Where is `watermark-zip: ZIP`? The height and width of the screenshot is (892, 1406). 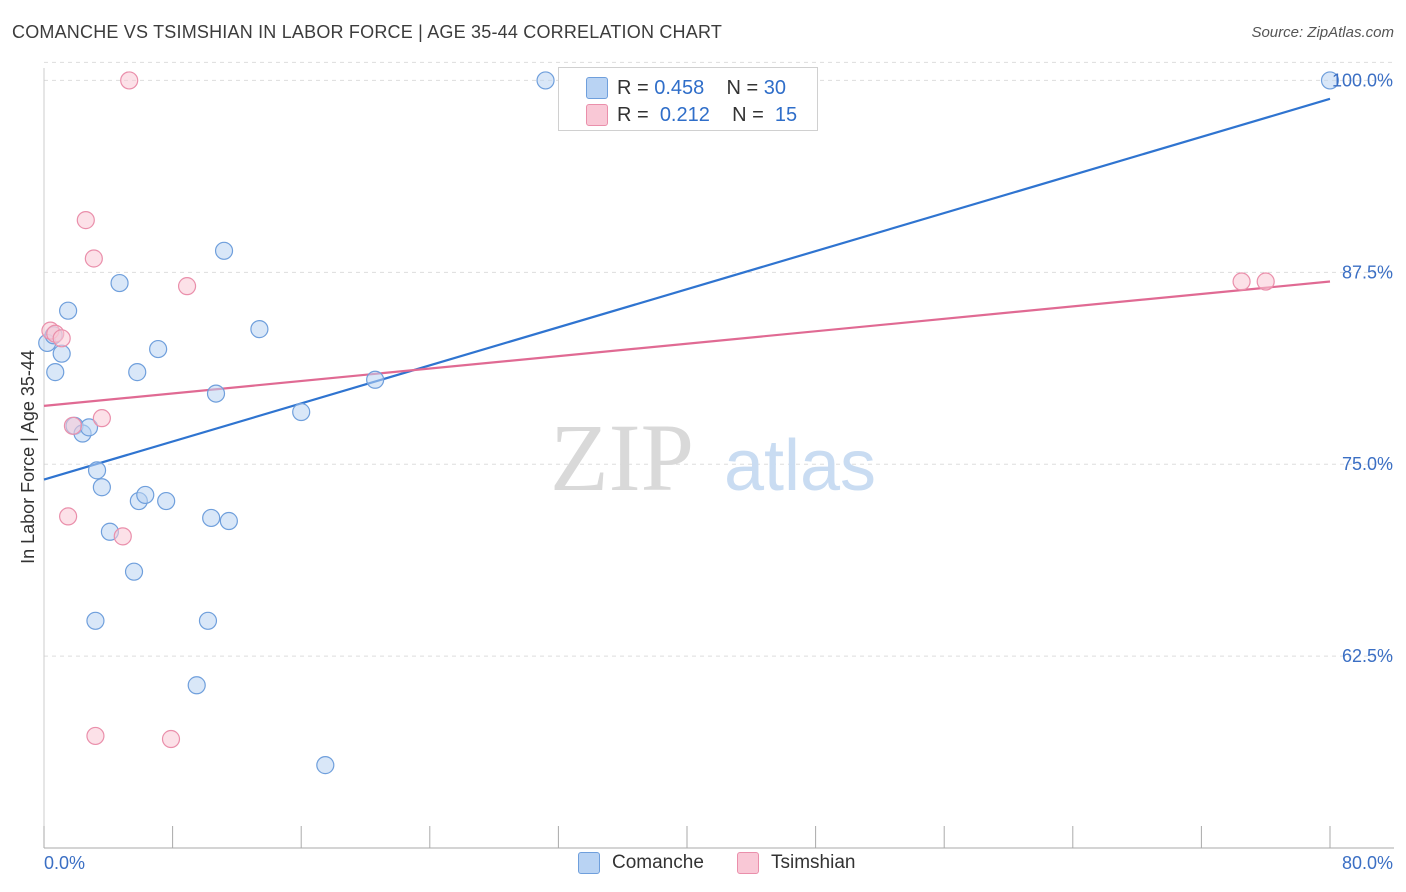
watermark-zip: ZIP is located at coordinates (622, 457).